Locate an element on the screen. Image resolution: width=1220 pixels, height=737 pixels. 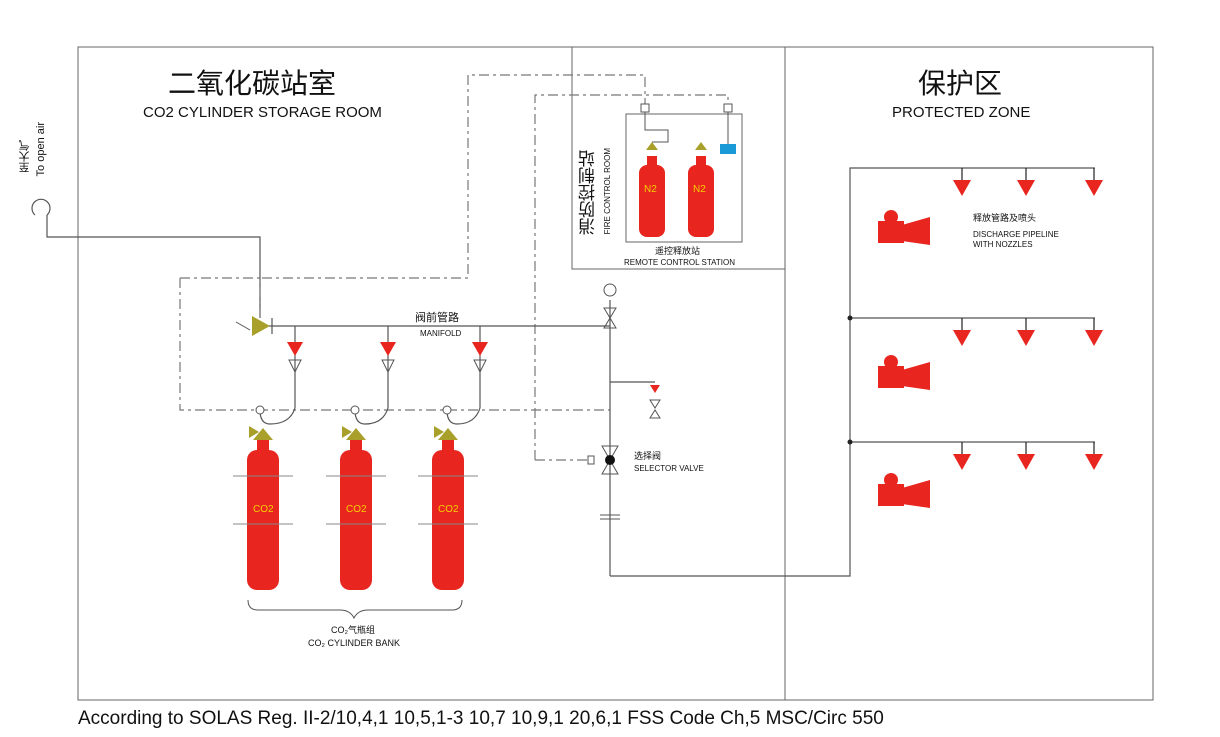
discharge-label-cn: 释放管路及喷头 is located at coordinates (1005, 218).